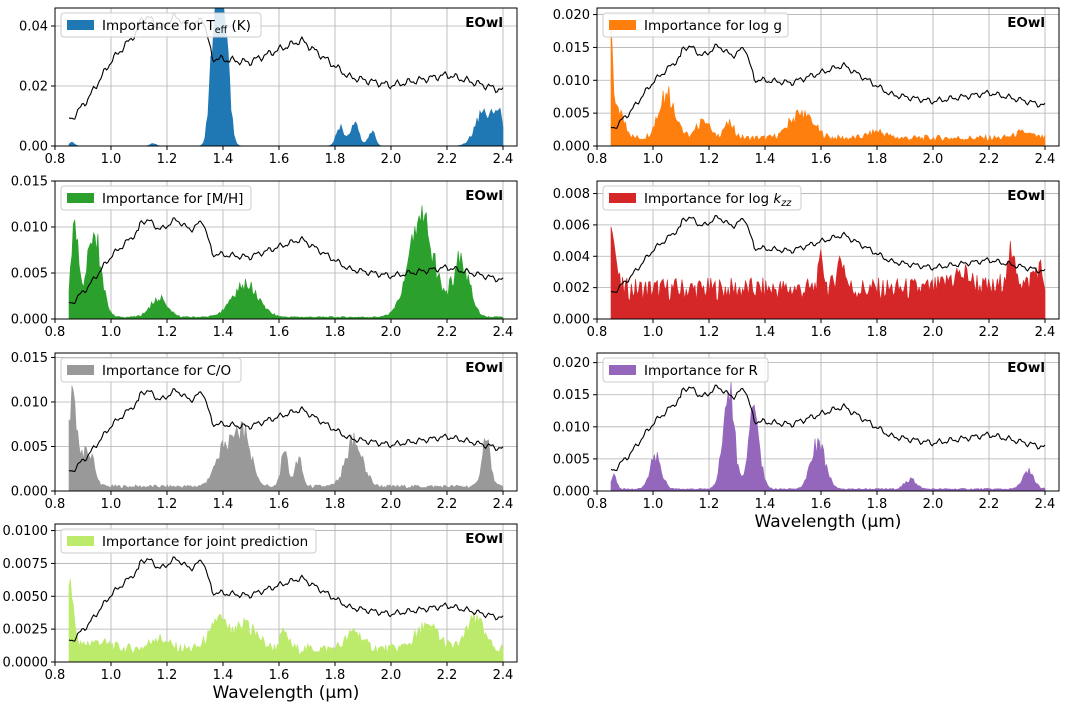 The image size is (1080, 713). I want to click on legend-label: Importance for C/O, so click(166, 371).